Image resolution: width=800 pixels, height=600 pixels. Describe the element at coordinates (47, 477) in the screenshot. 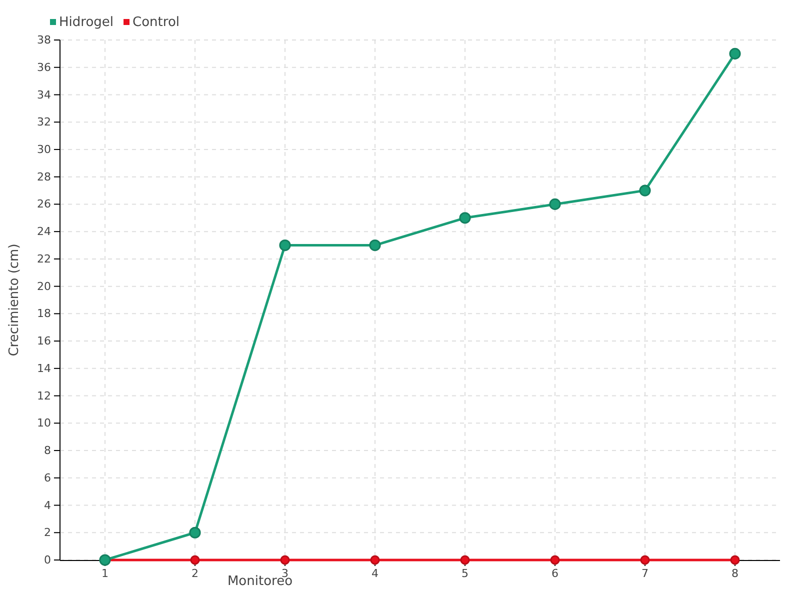

I see `y-tick-label: 6` at that location.